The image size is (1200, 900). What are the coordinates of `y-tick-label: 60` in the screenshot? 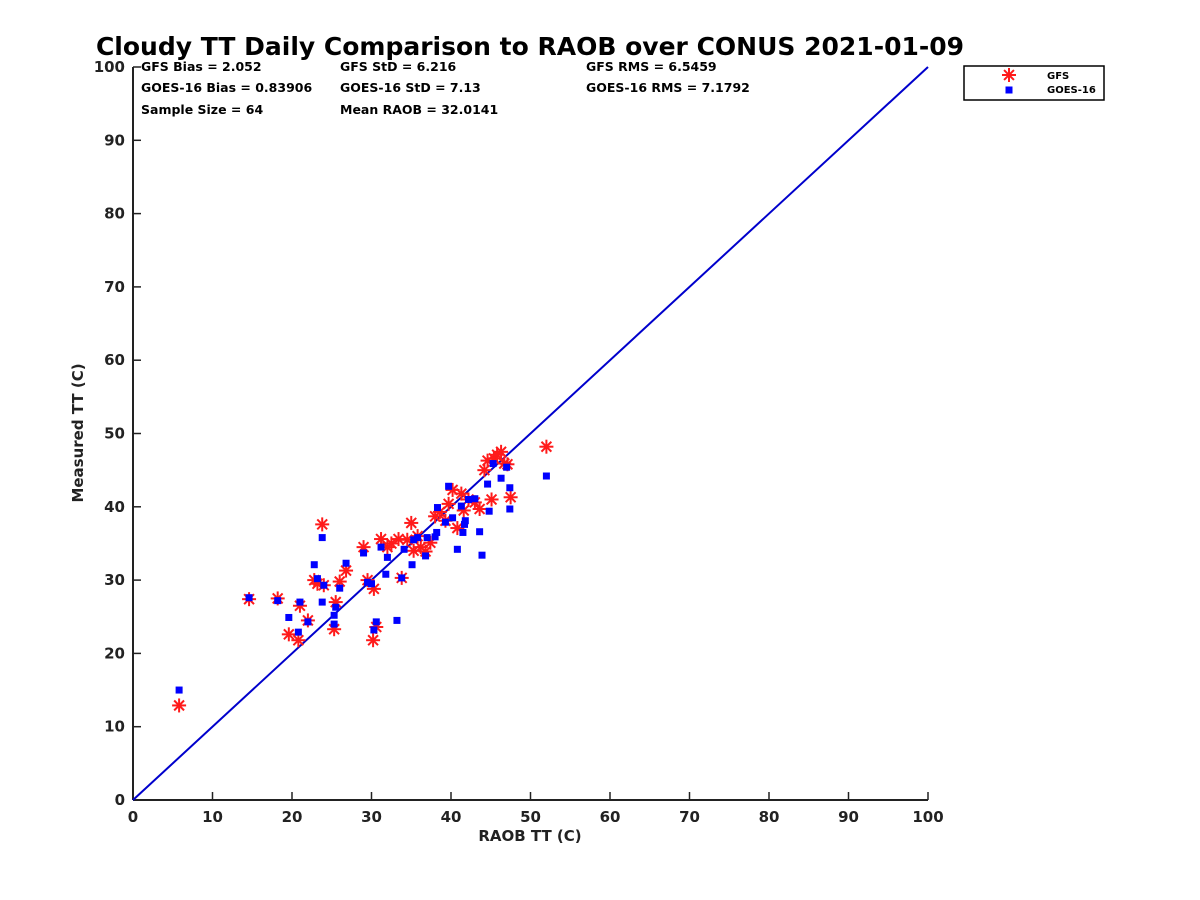 It's located at (114, 360).